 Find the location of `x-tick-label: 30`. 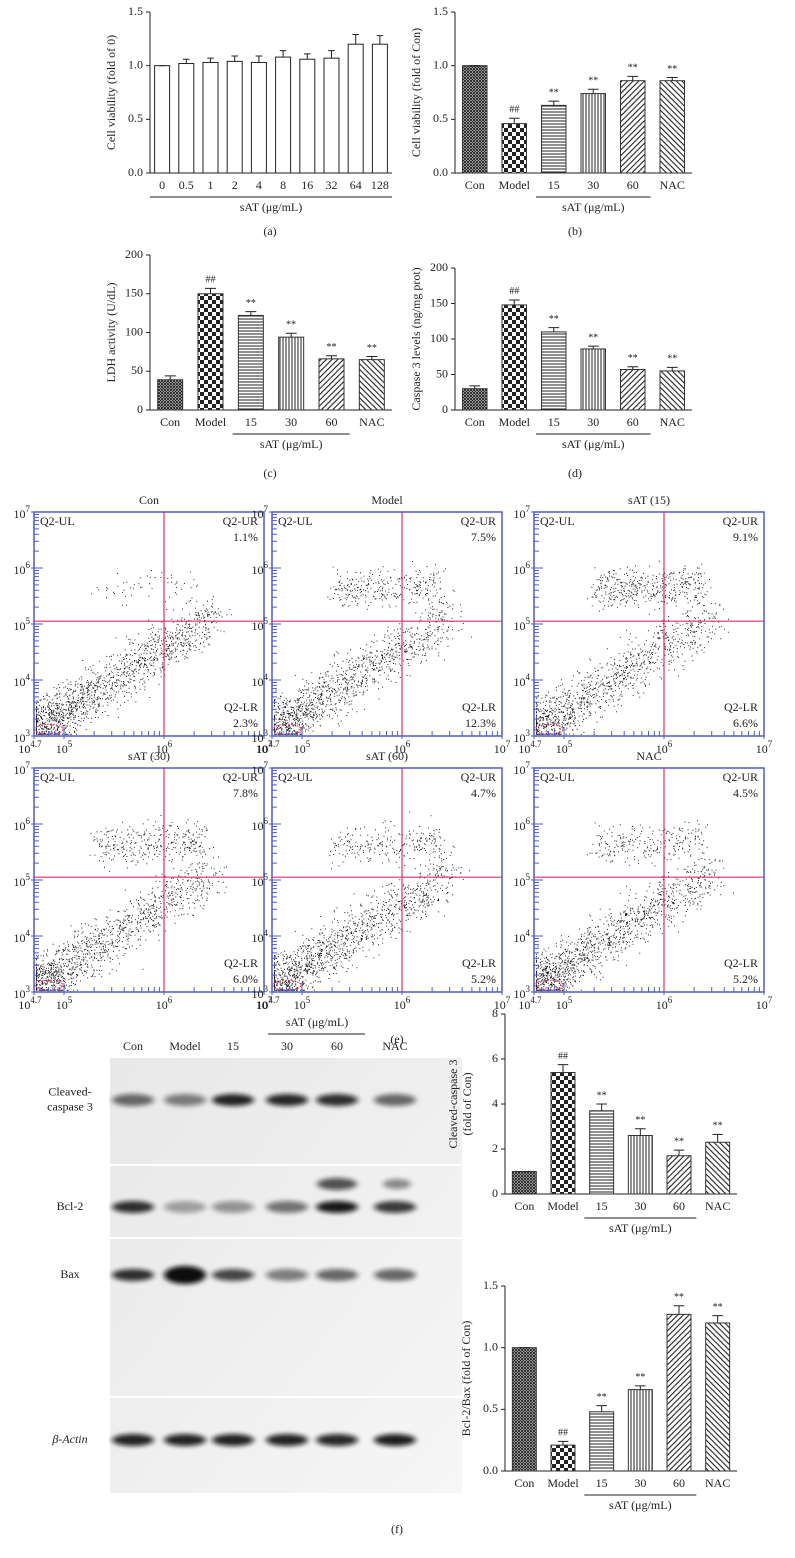

x-tick-label: 30 is located at coordinates (593, 185).